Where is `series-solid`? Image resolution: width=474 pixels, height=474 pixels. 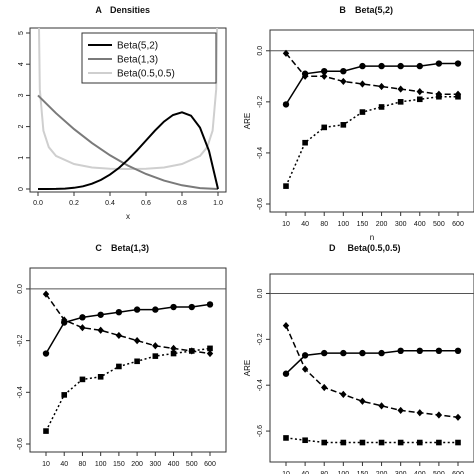 series-solid is located at coordinates (372, 362).